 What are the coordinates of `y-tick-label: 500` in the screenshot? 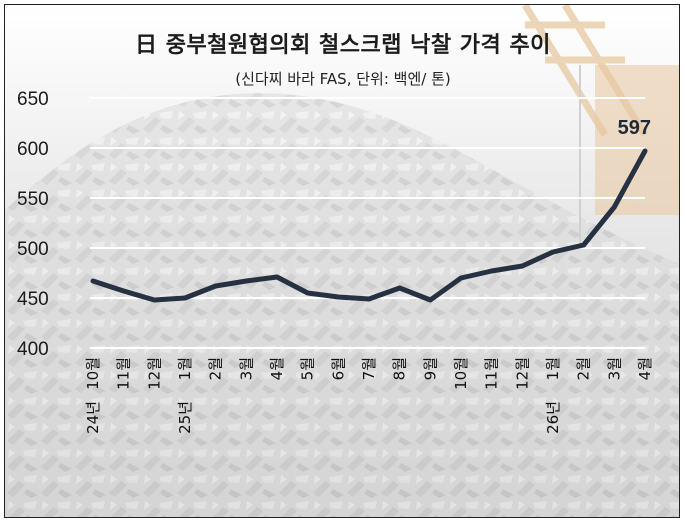 It's located at (33, 249).